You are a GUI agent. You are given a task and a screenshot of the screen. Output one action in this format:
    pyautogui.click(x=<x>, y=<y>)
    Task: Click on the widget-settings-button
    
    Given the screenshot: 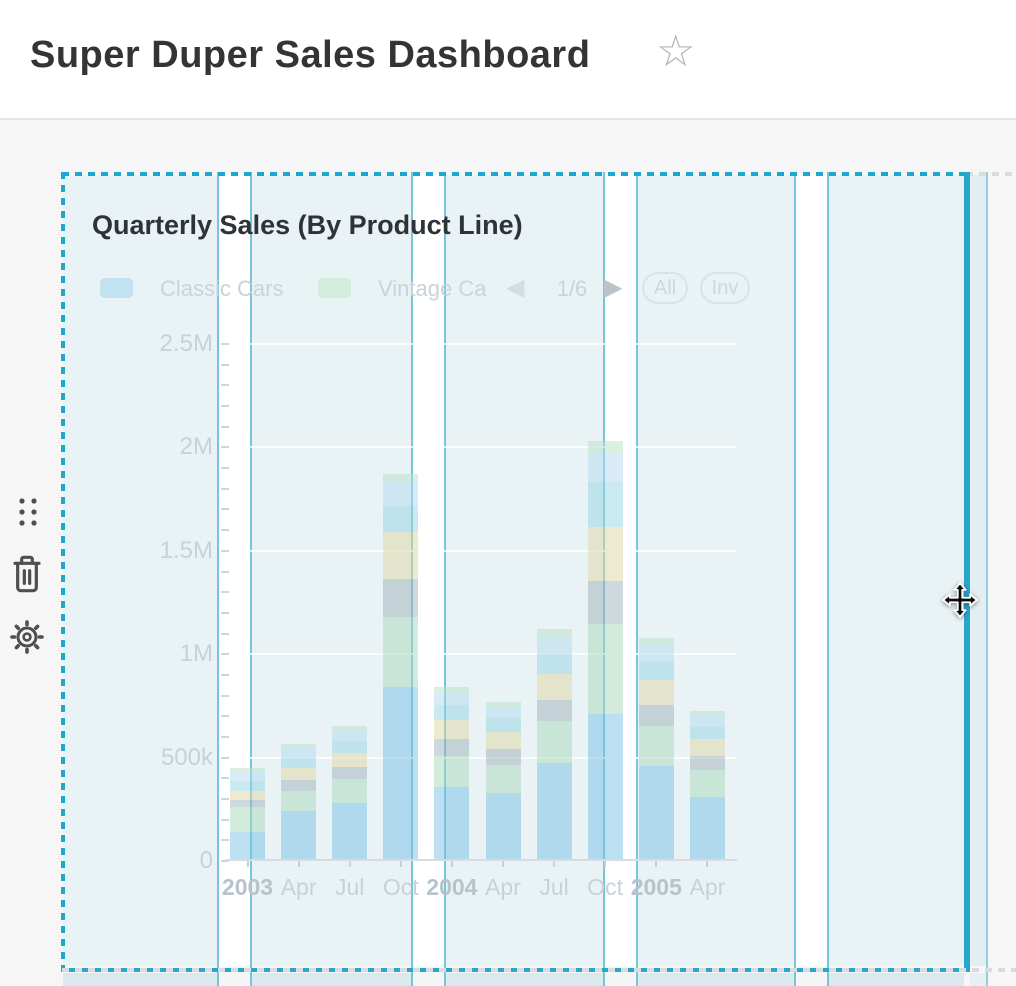 What is the action you would take?
    pyautogui.click(x=27, y=639)
    